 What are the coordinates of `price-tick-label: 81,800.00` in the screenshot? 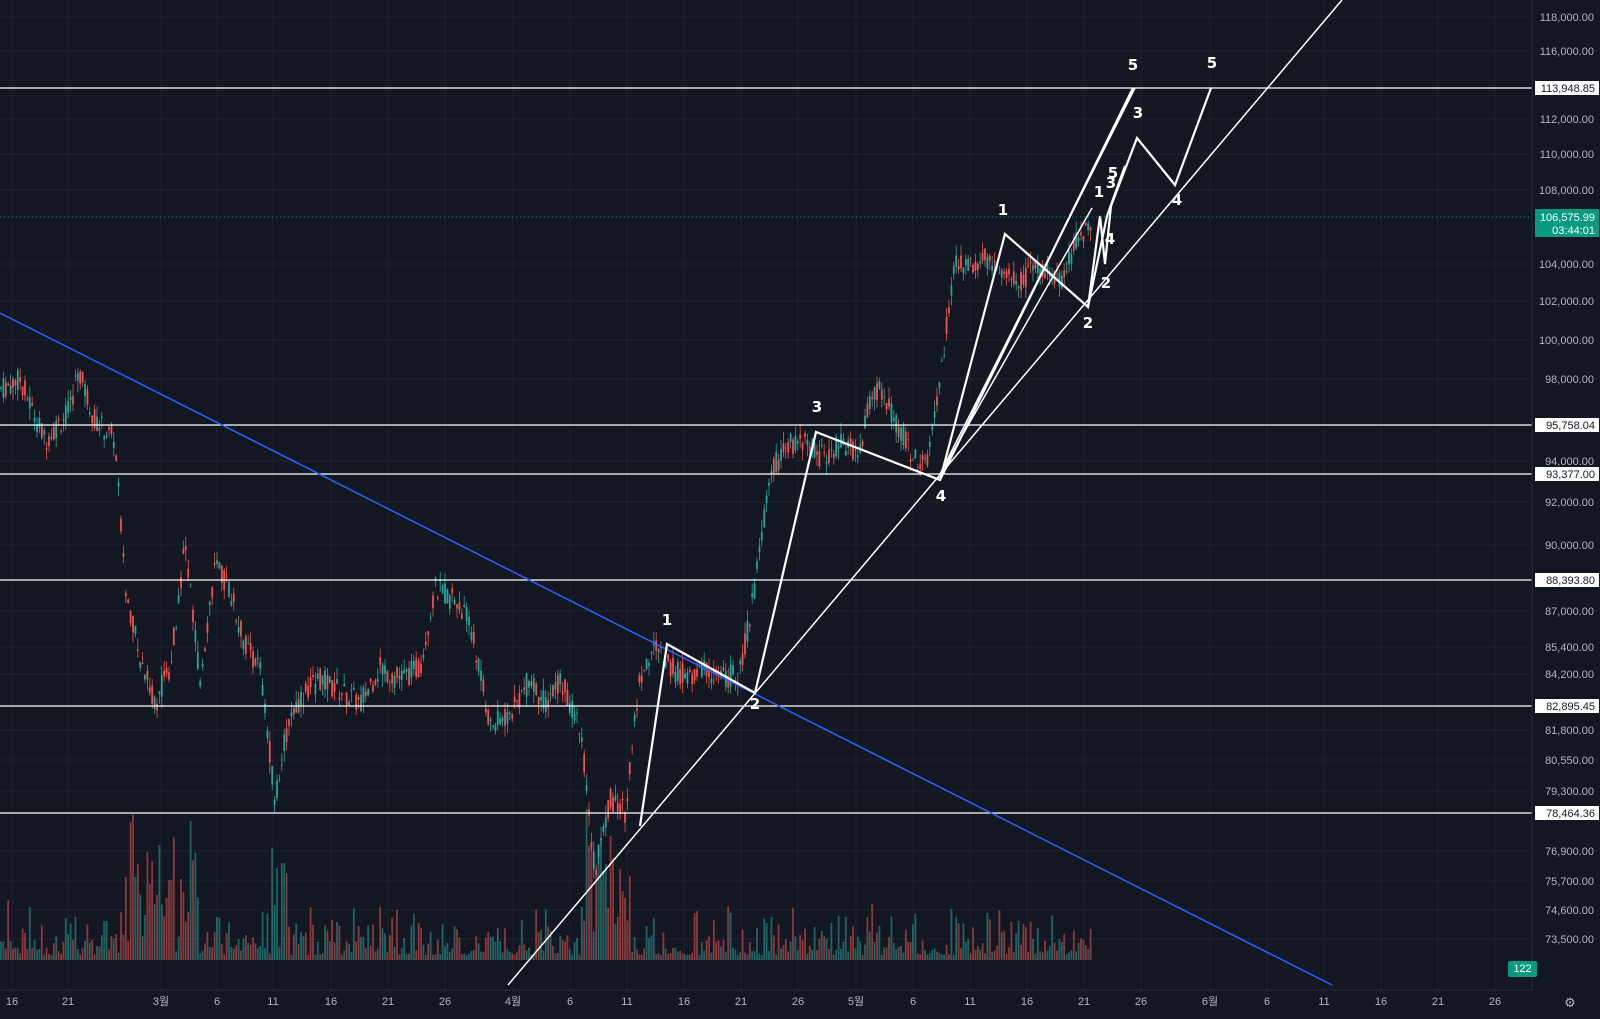 It's located at (1569, 731).